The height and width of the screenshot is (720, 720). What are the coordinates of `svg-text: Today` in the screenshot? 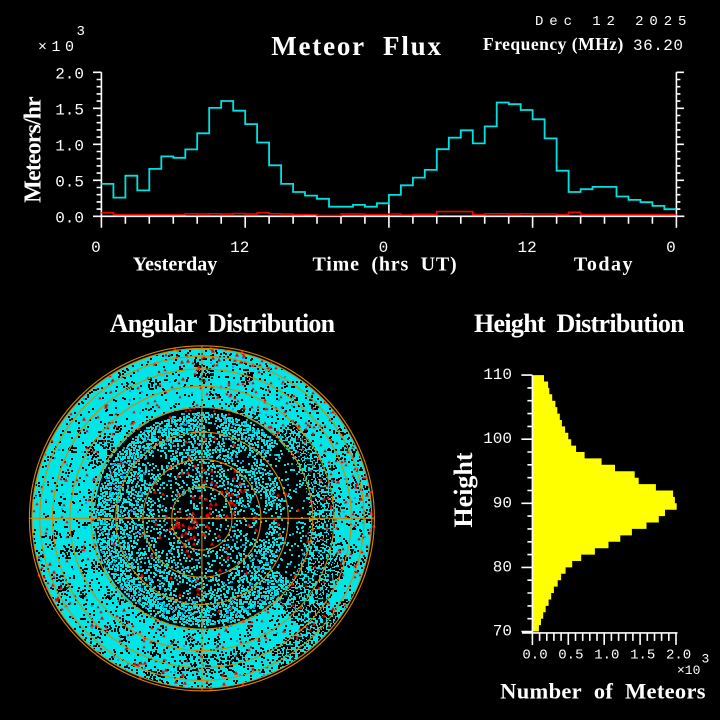 It's located at (604, 265).